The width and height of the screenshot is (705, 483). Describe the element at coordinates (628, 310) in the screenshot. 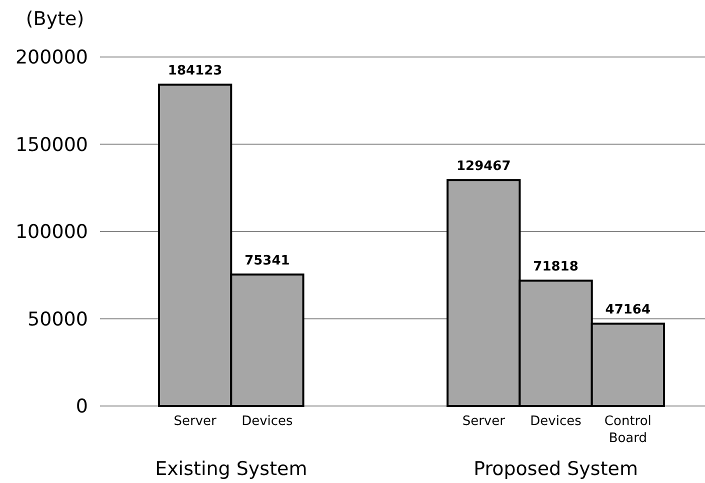

I see `data-label: 47164` at that location.